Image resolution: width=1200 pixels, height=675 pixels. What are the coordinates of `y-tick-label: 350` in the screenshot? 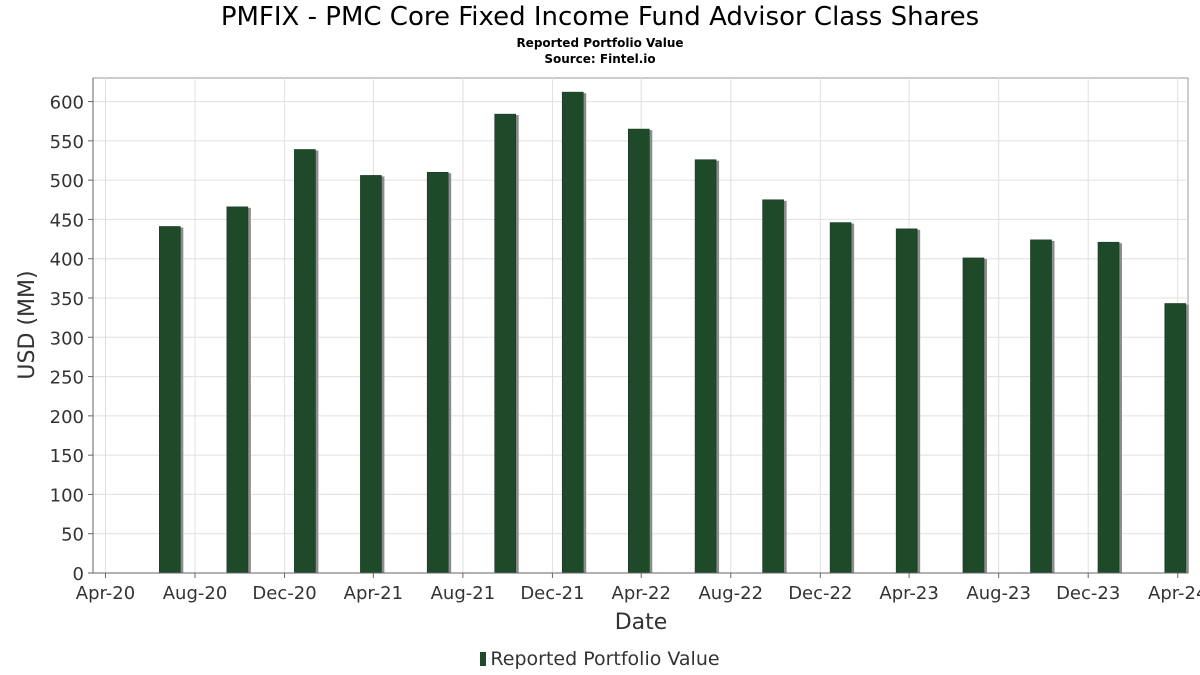 It's located at (67, 299).